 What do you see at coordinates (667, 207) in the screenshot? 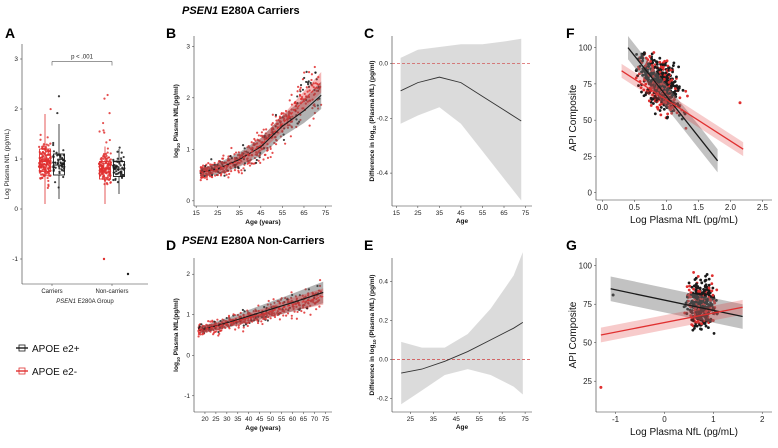
I see `x-tick-label: 1.0` at bounding box center [667, 207].